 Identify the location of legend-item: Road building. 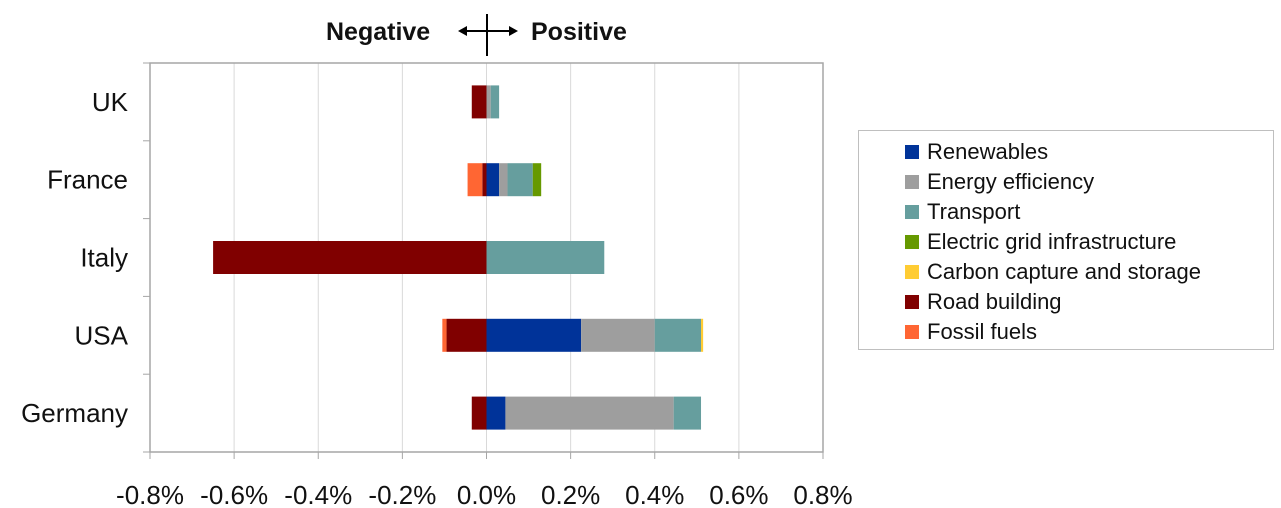
(983, 302).